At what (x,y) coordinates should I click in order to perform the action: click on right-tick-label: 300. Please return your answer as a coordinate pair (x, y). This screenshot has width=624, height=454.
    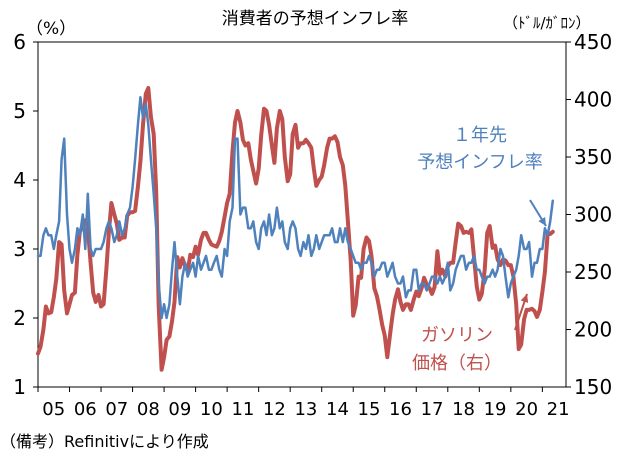
    Looking at the image, I should click on (593, 215).